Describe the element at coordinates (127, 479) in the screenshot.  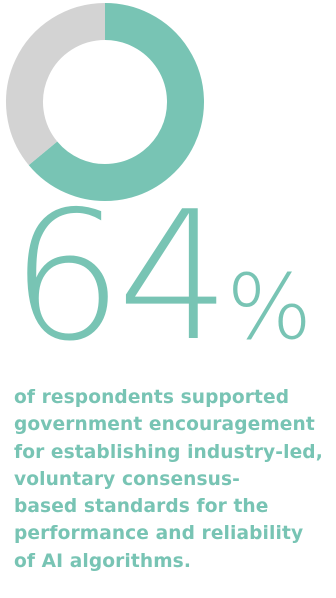
I see `caption-line: voluntary consensus-` at that location.